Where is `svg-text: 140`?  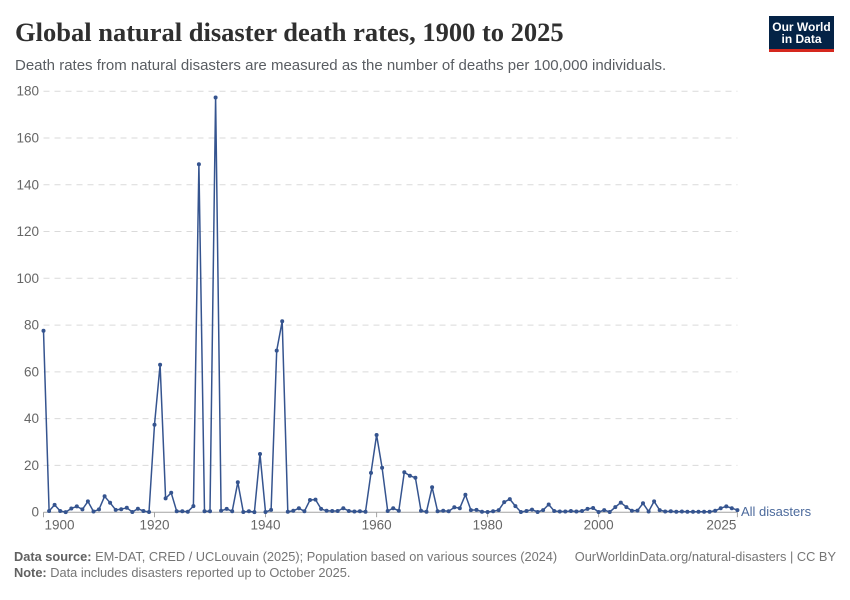
svg-text: 140 is located at coordinates (27, 184).